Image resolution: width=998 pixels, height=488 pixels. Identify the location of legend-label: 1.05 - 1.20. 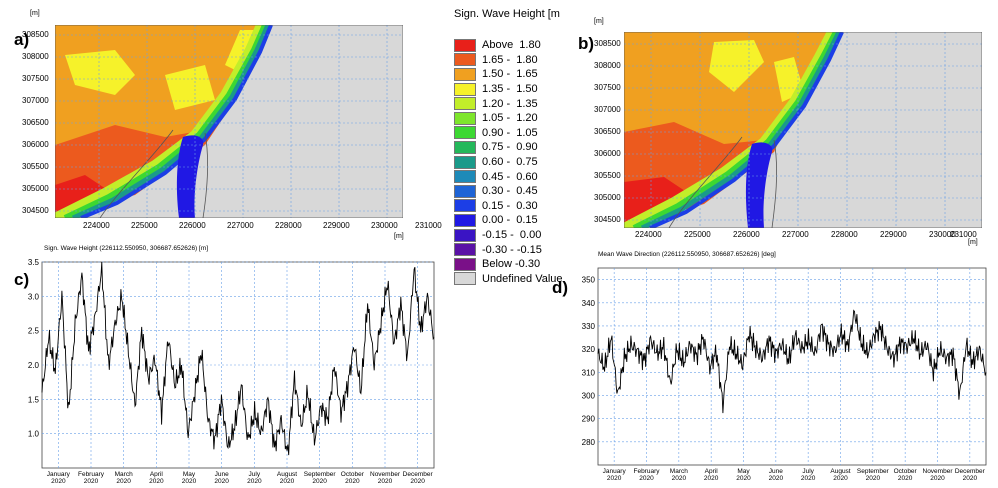
(510, 118).